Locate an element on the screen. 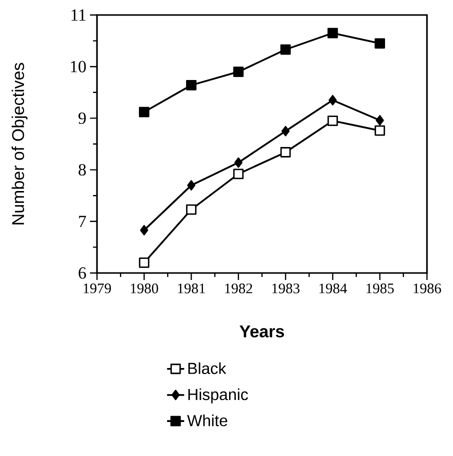  x-axis-title: Years is located at coordinates (262, 332).